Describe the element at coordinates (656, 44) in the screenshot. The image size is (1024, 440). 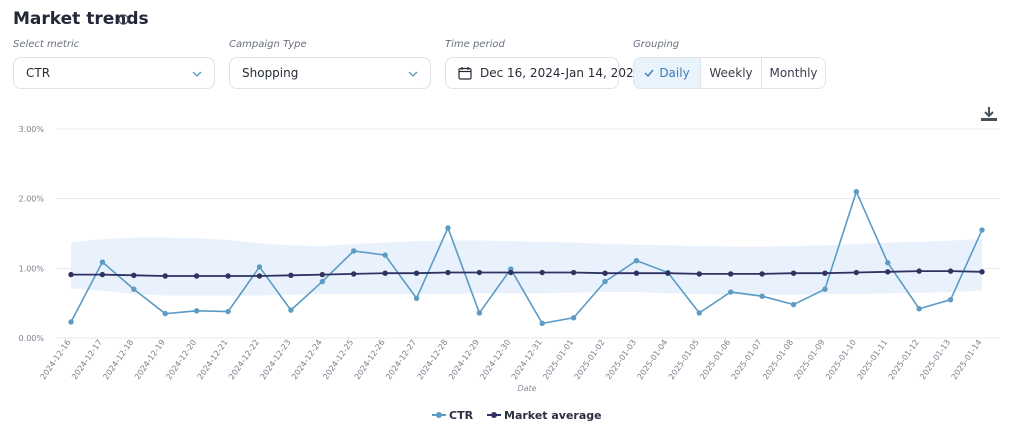
I see `grouping-label: Grouping` at that location.